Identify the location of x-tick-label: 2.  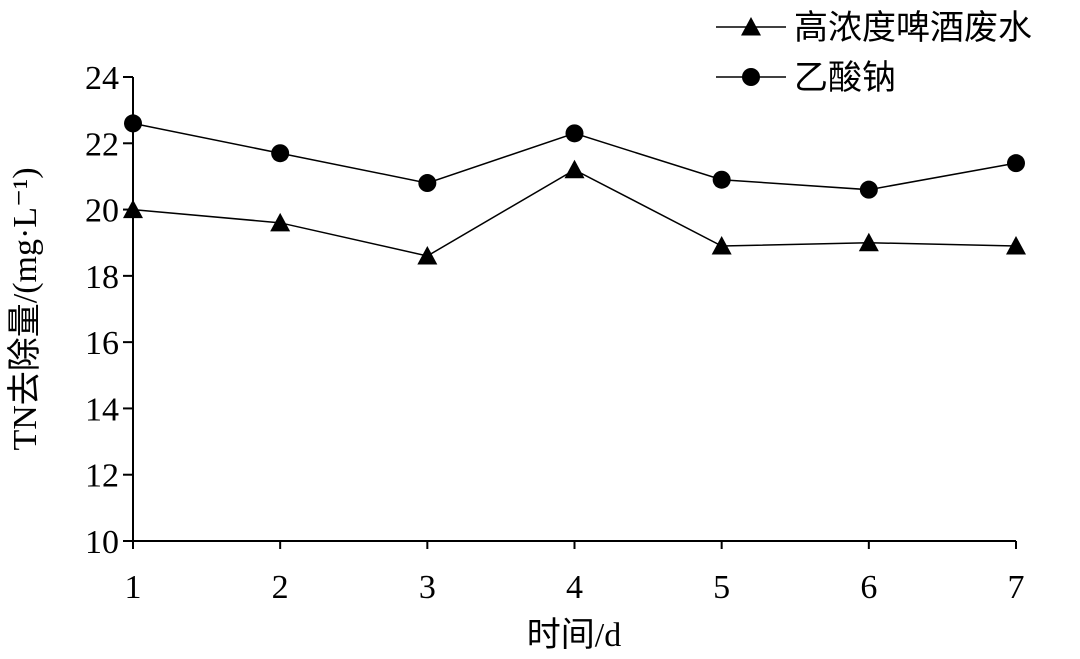
(280, 587).